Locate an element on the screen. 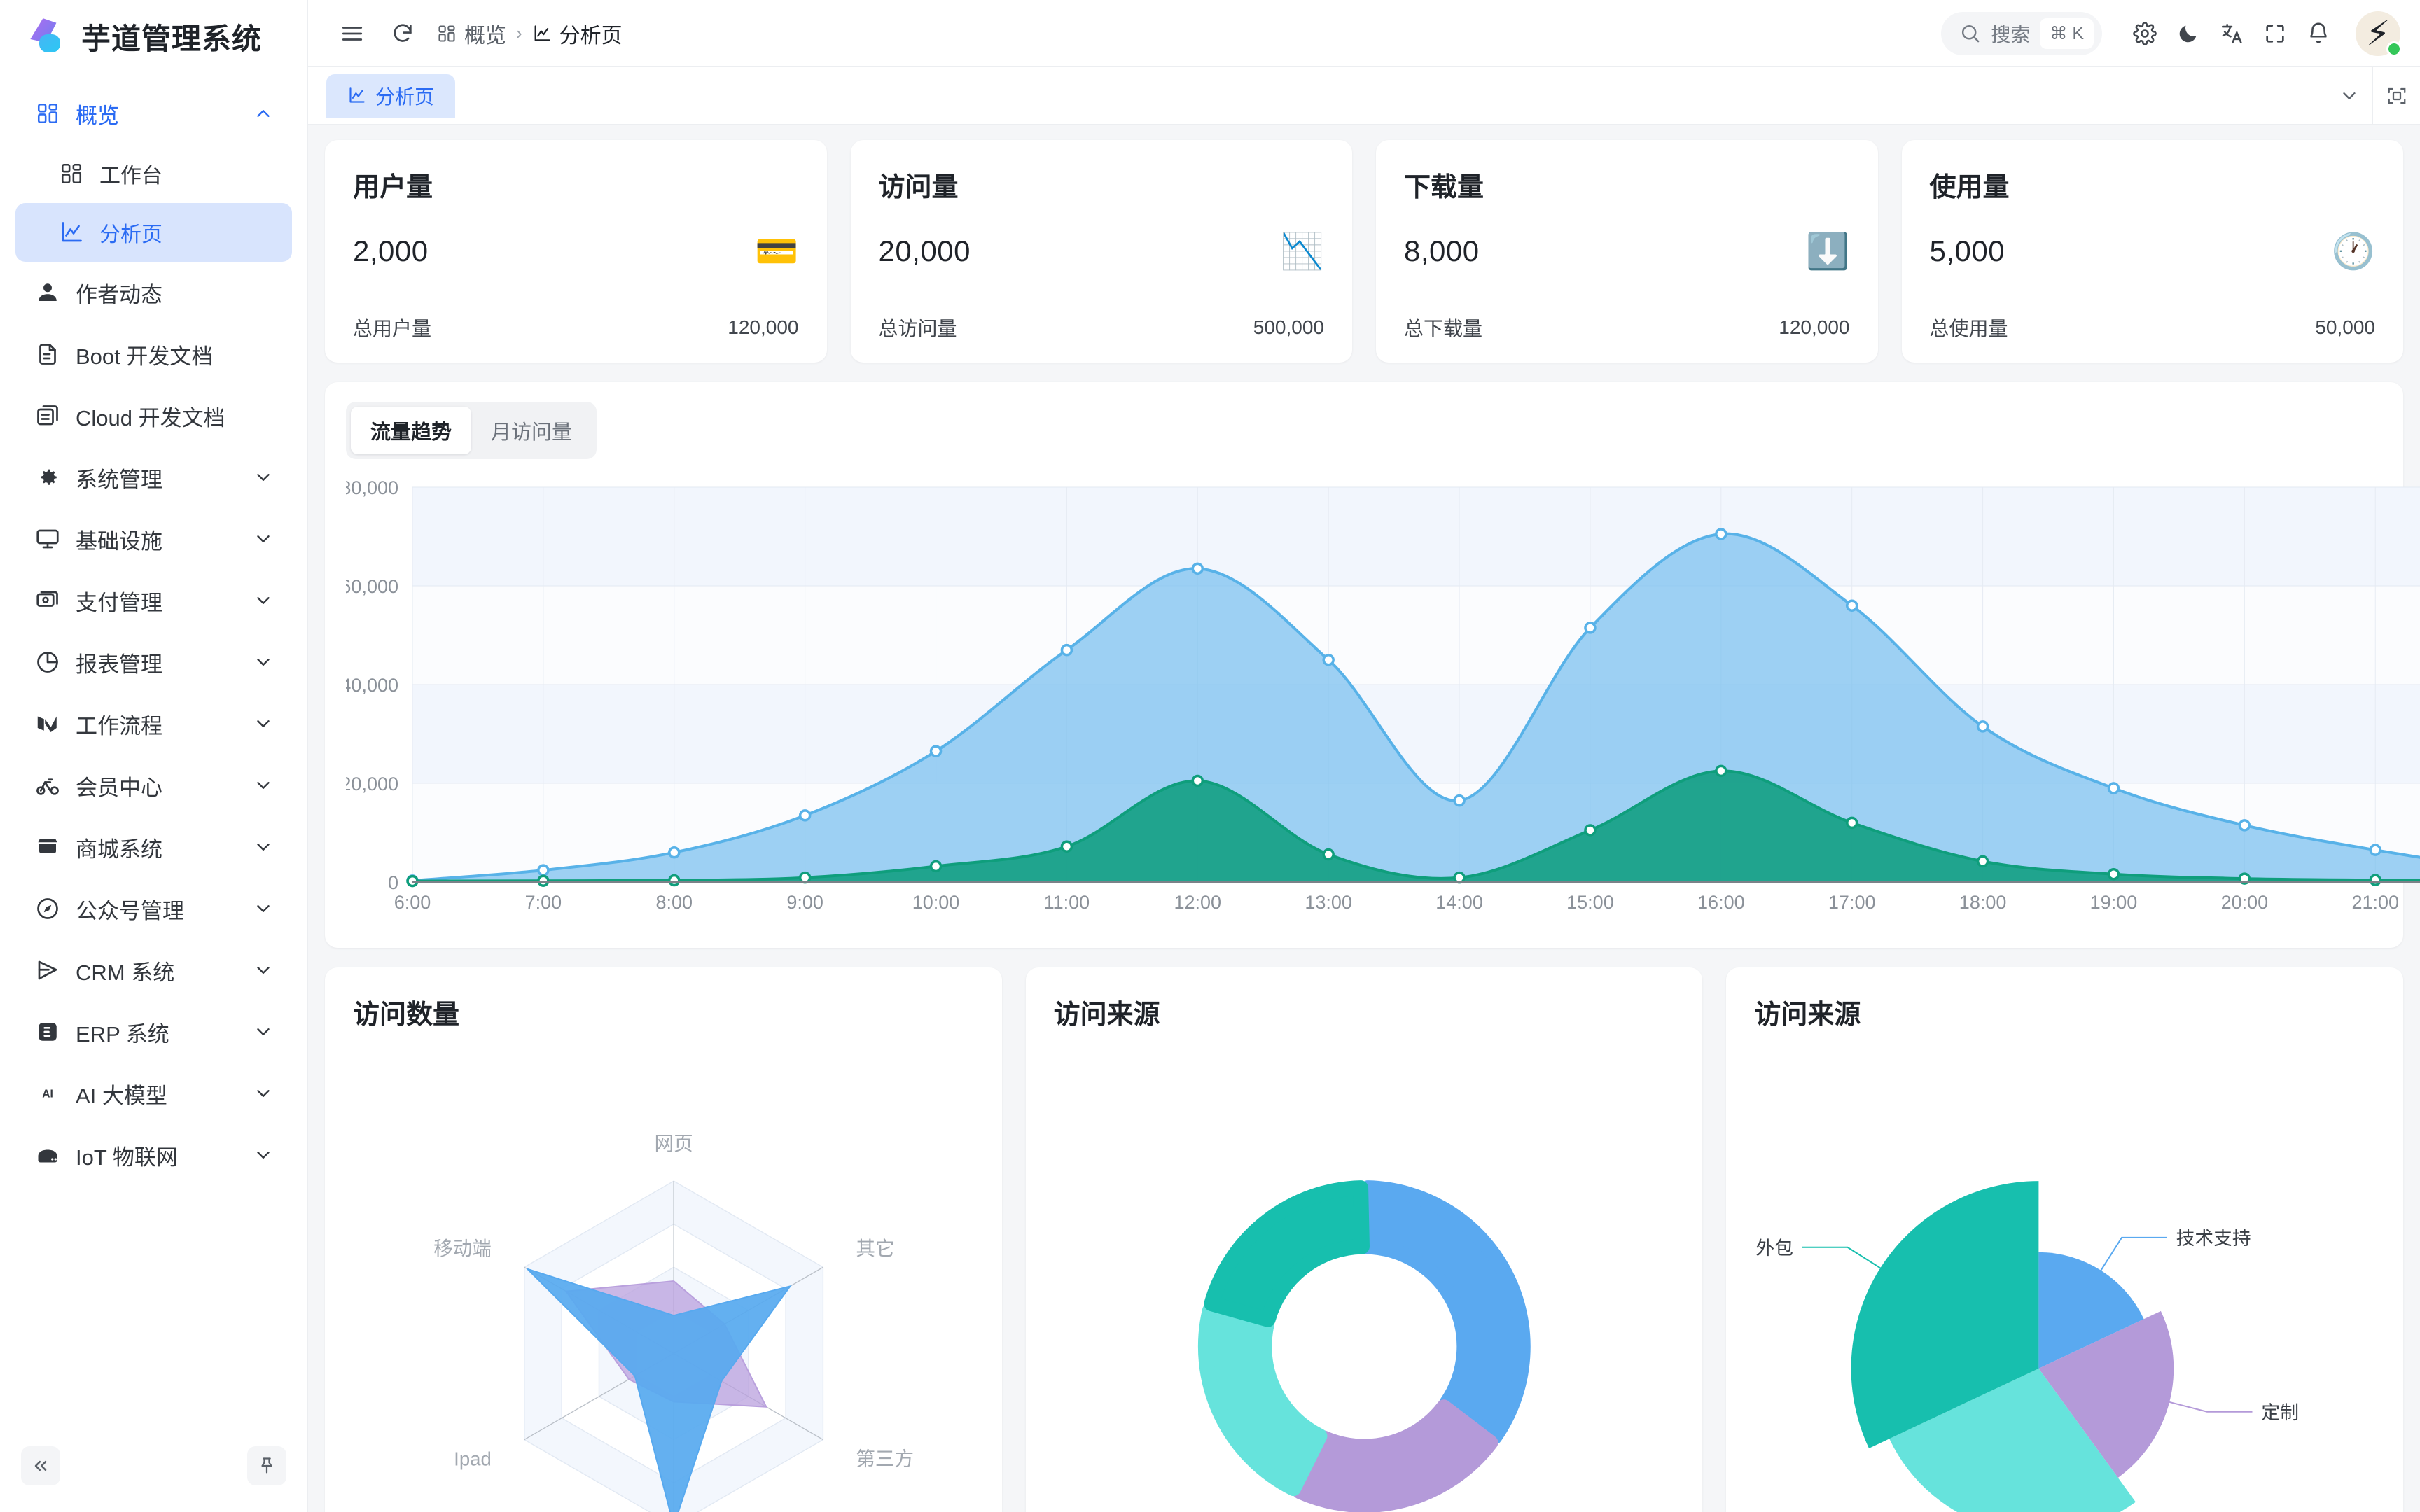  sidebar-item-3: 作者动态 is located at coordinates (153, 292).